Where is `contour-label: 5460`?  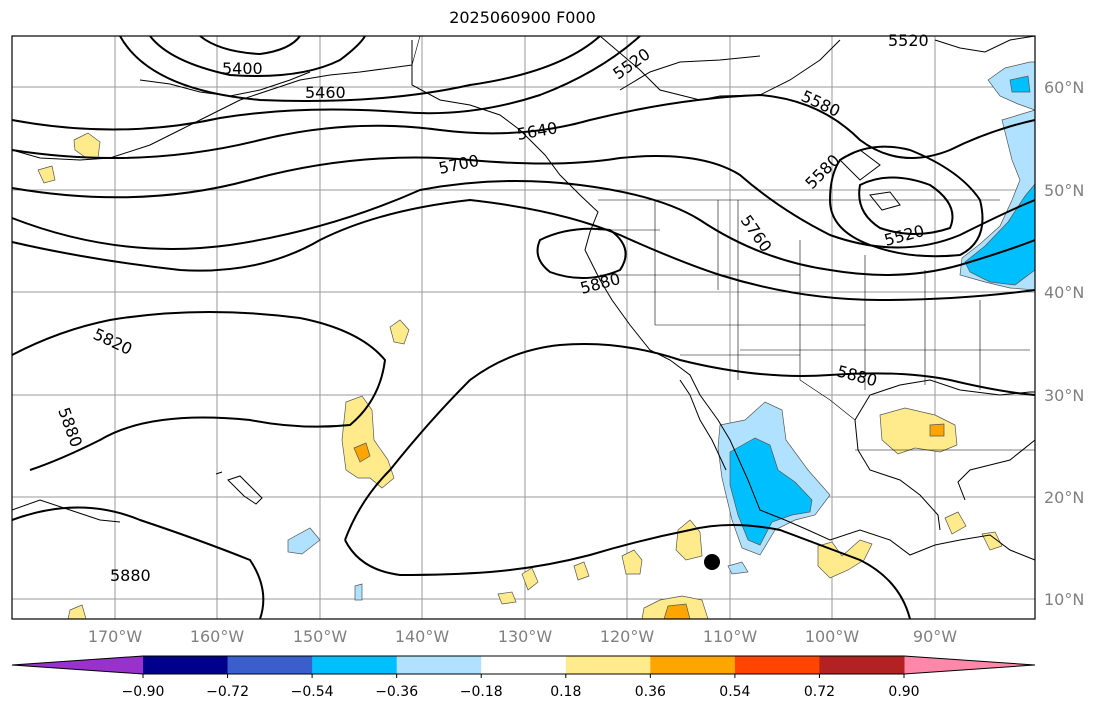 contour-label: 5460 is located at coordinates (325, 92).